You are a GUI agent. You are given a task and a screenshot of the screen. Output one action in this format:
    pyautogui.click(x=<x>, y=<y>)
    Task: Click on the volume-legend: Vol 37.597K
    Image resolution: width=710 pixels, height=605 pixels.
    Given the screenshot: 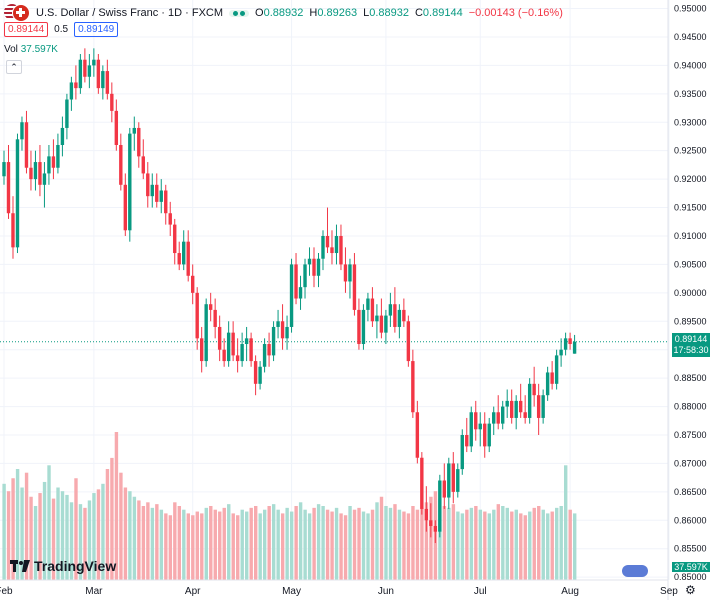 What is the action you would take?
    pyautogui.click(x=31, y=49)
    